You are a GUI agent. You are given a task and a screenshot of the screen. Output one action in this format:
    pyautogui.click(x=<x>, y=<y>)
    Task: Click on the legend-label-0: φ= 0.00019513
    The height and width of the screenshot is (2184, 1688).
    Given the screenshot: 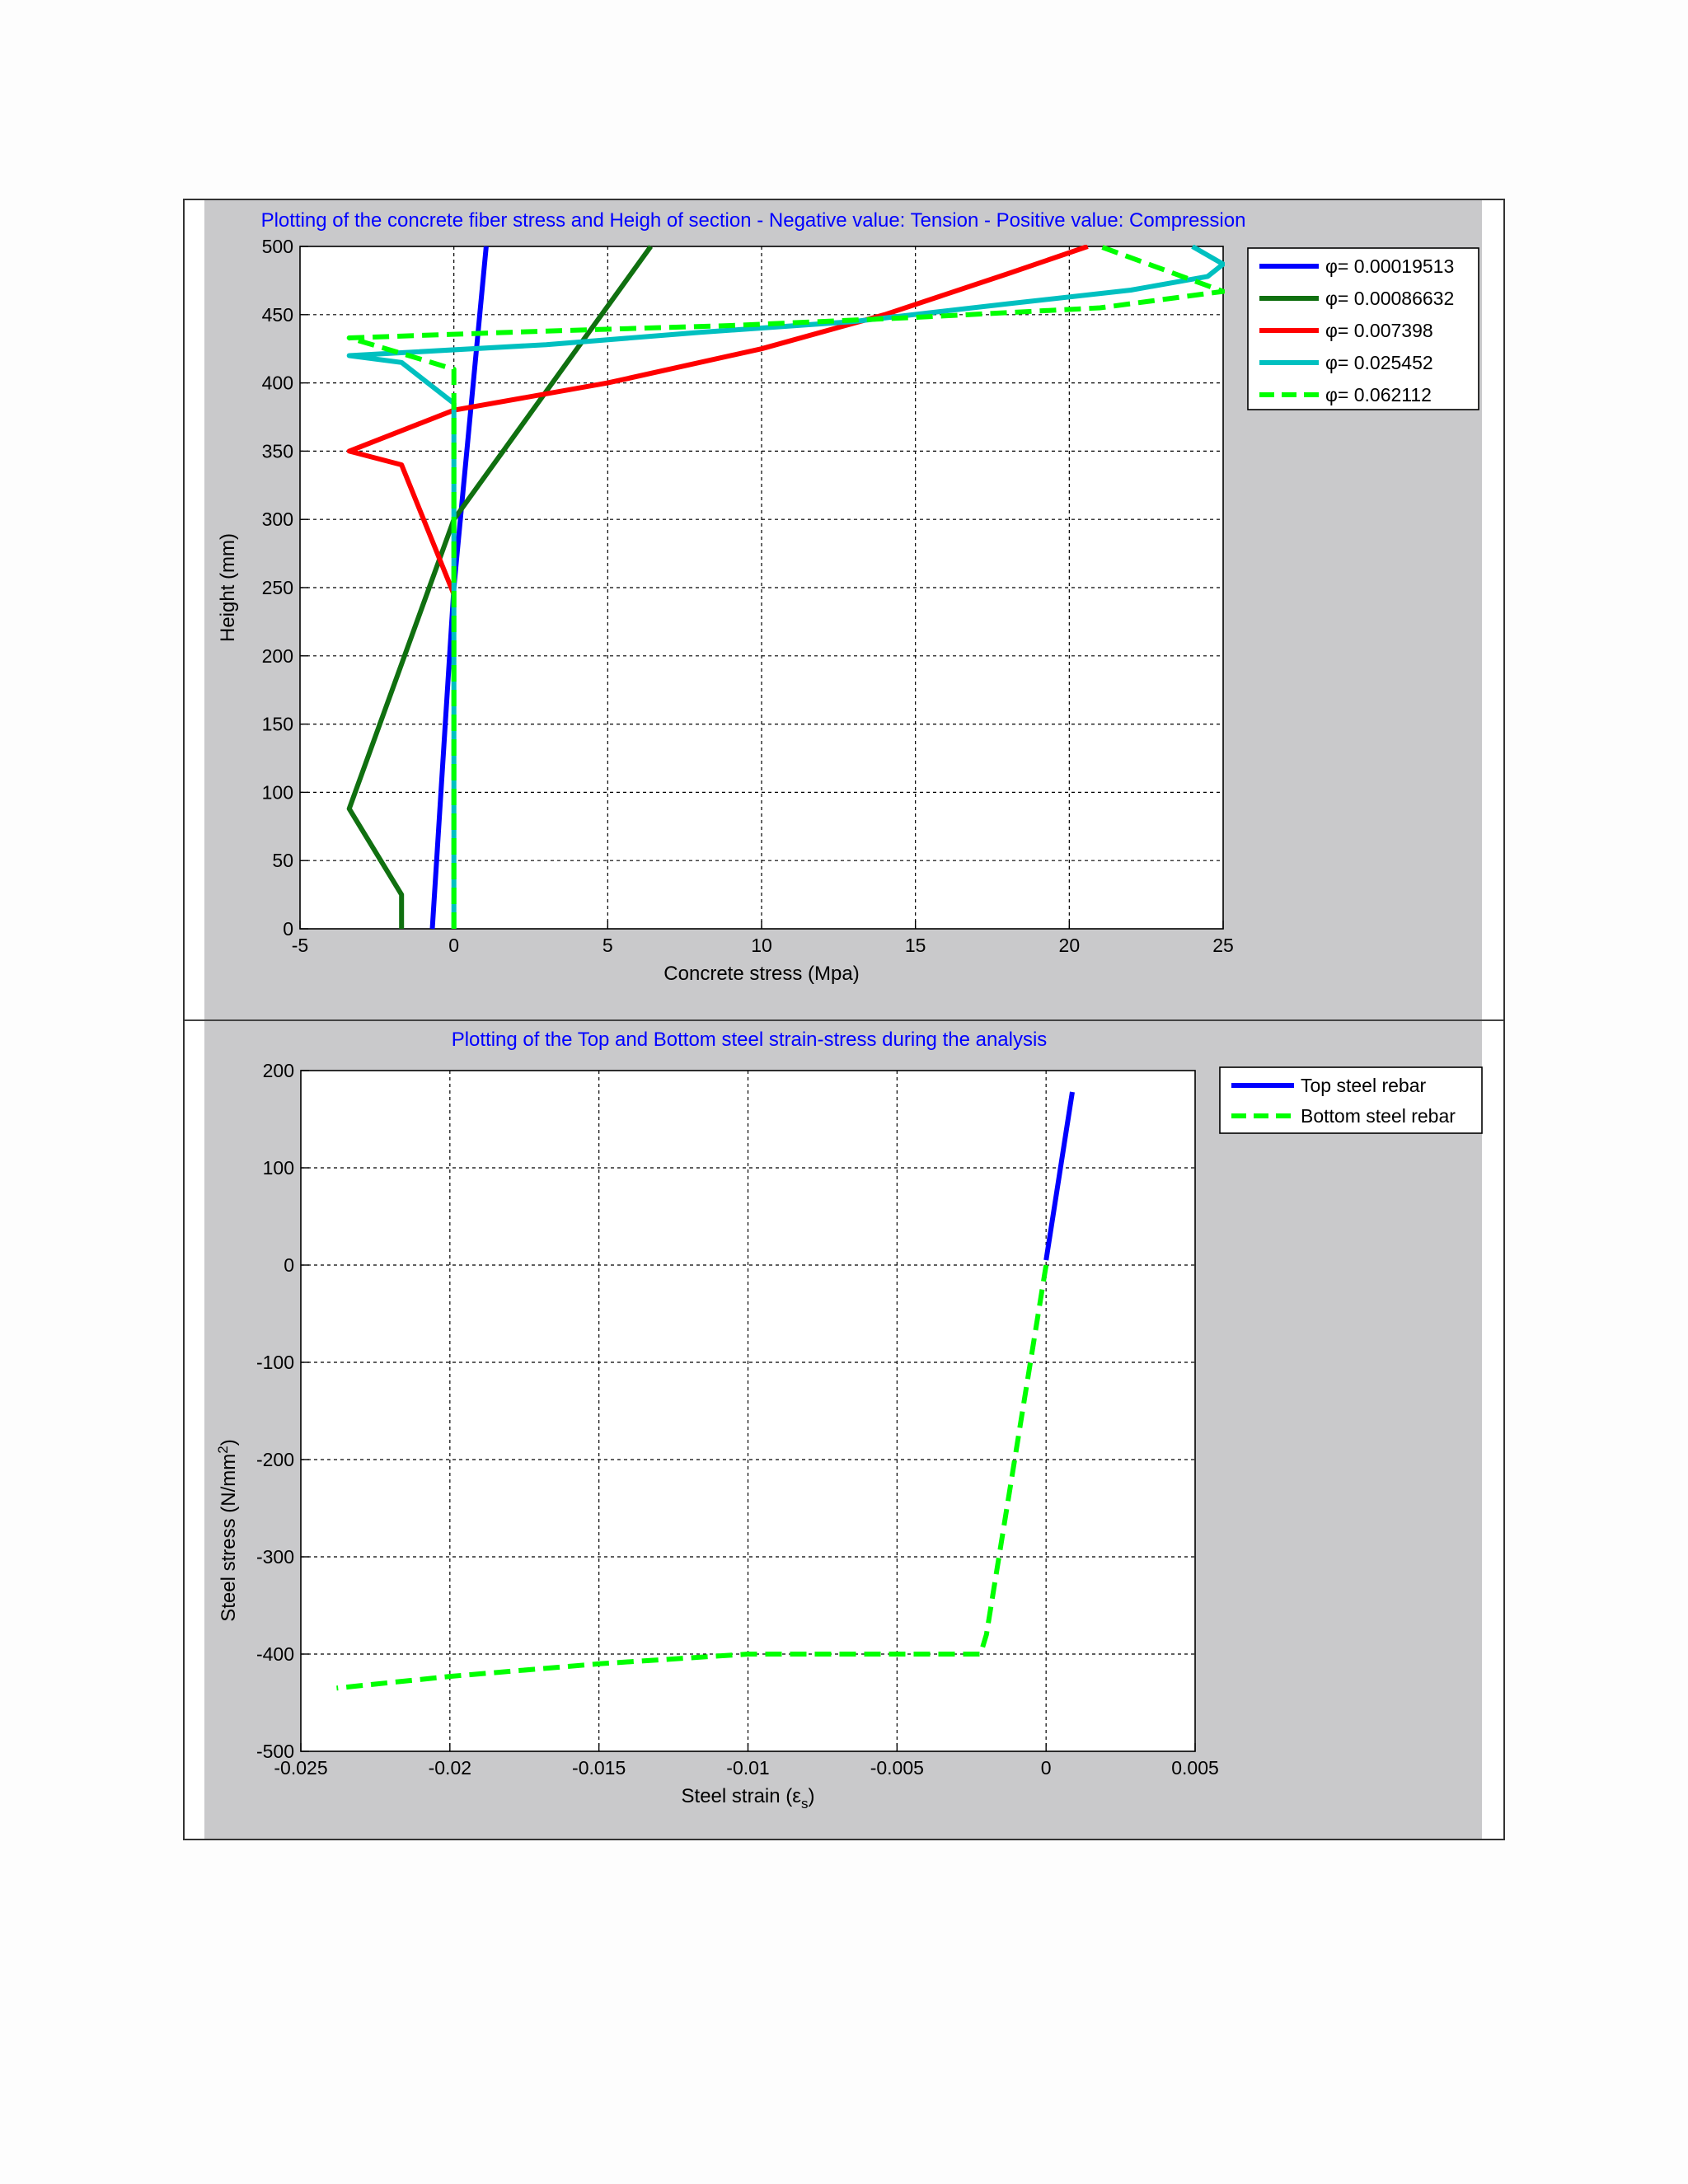 What is the action you would take?
    pyautogui.click(x=1389, y=266)
    